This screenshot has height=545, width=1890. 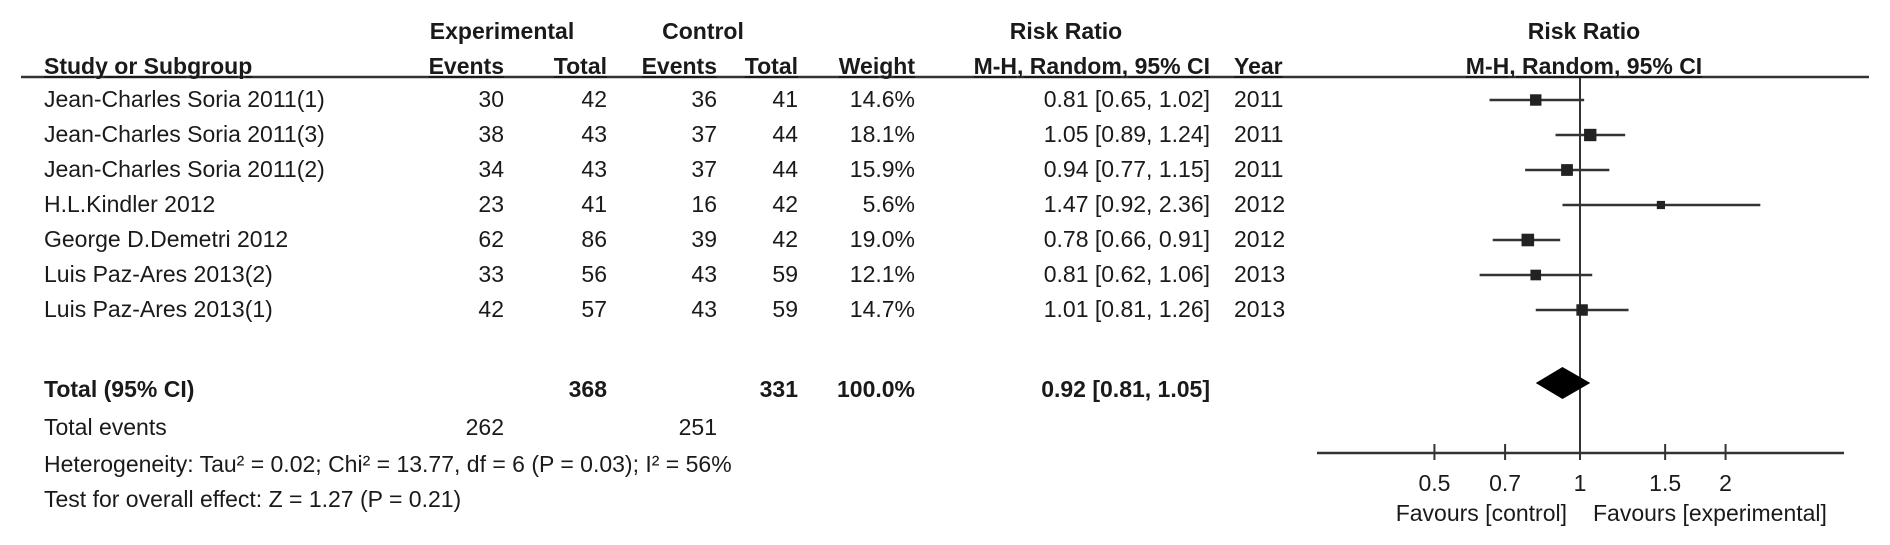 What do you see at coordinates (491, 274) in the screenshot?
I see `row-exp-events: 33` at bounding box center [491, 274].